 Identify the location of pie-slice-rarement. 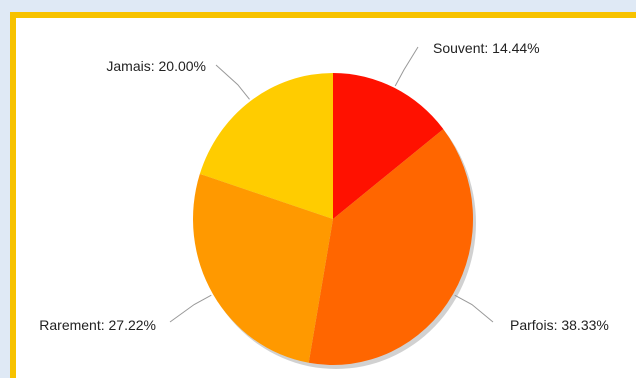
(263, 268).